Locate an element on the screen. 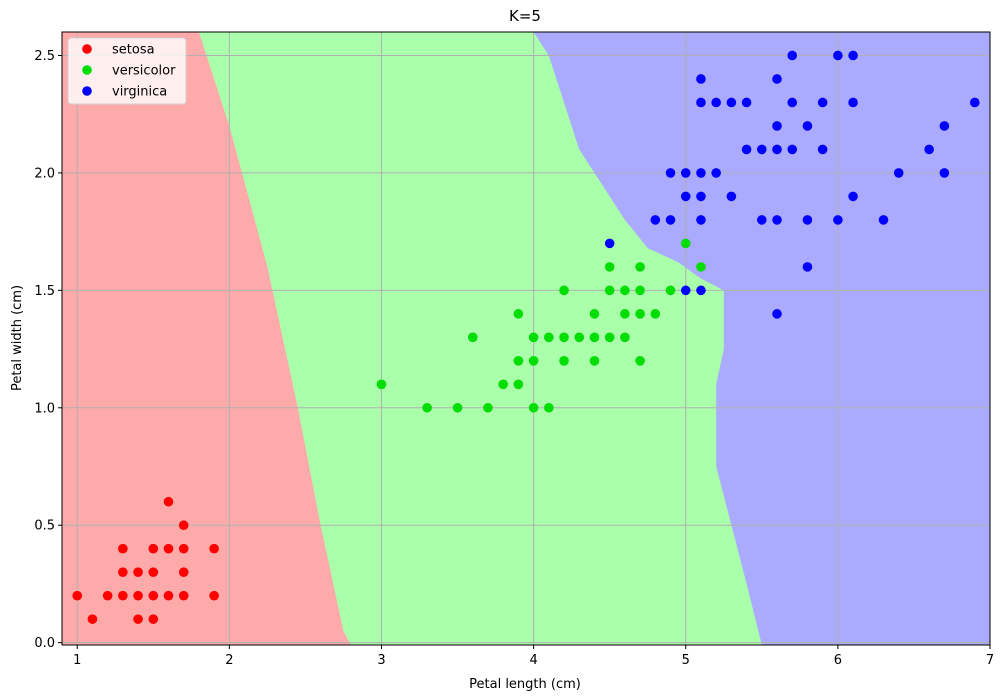 This screenshot has height=699, width=1004. legend-marker-setosa is located at coordinates (87, 49).